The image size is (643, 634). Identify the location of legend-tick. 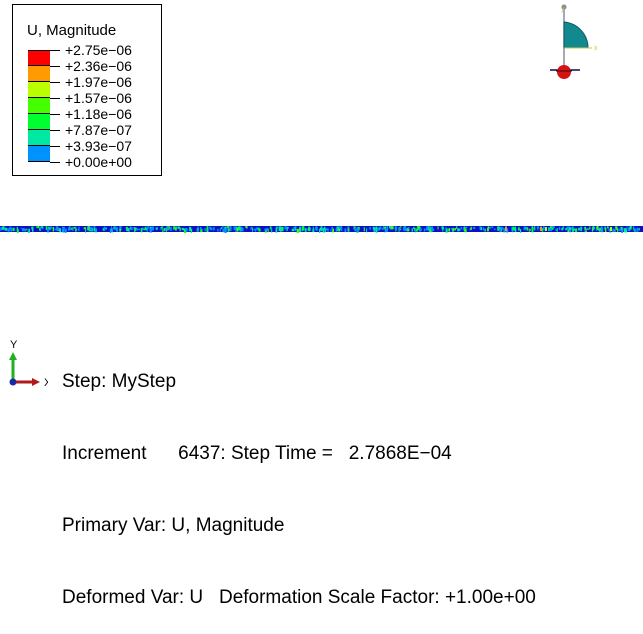
(55, 114).